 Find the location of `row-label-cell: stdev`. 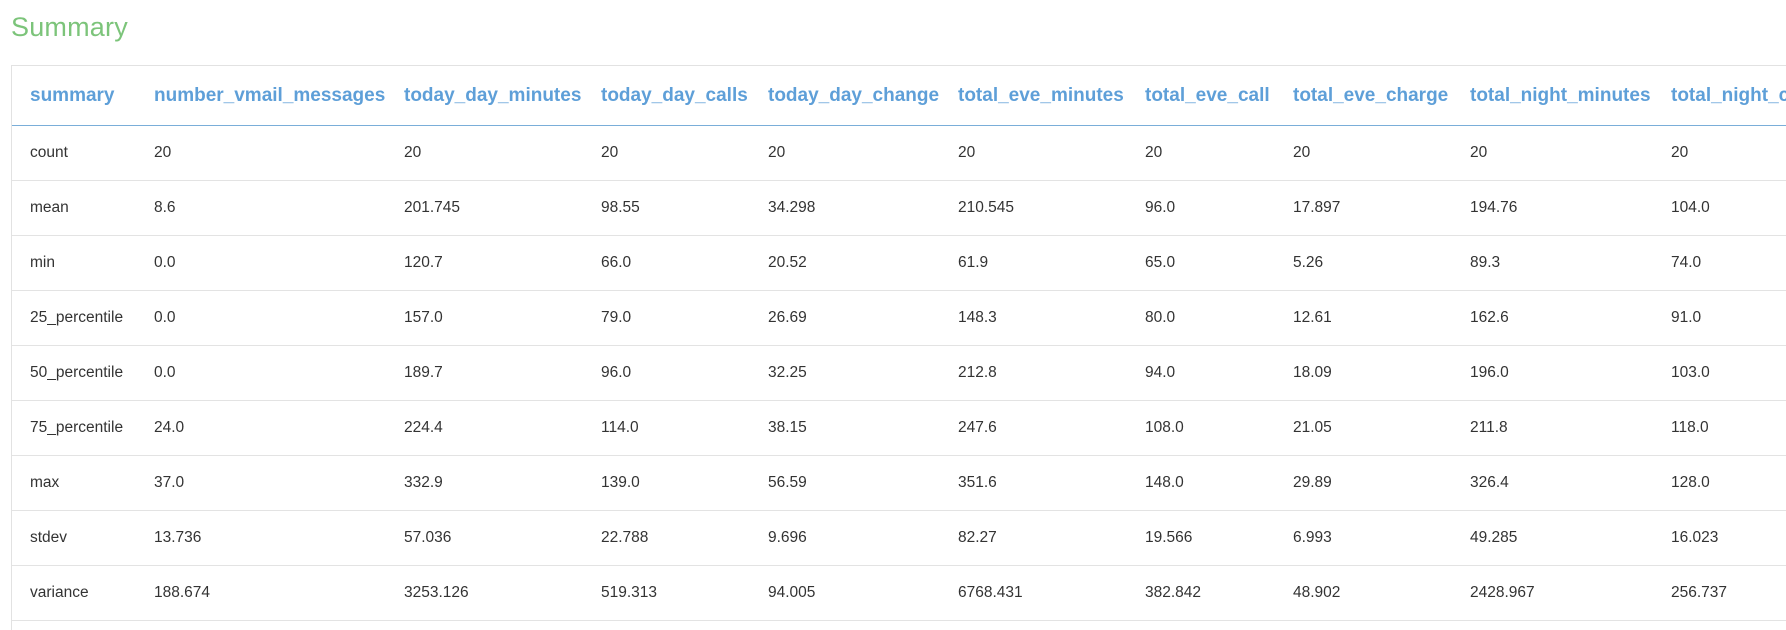

row-label-cell: stdev is located at coordinates (49, 537).